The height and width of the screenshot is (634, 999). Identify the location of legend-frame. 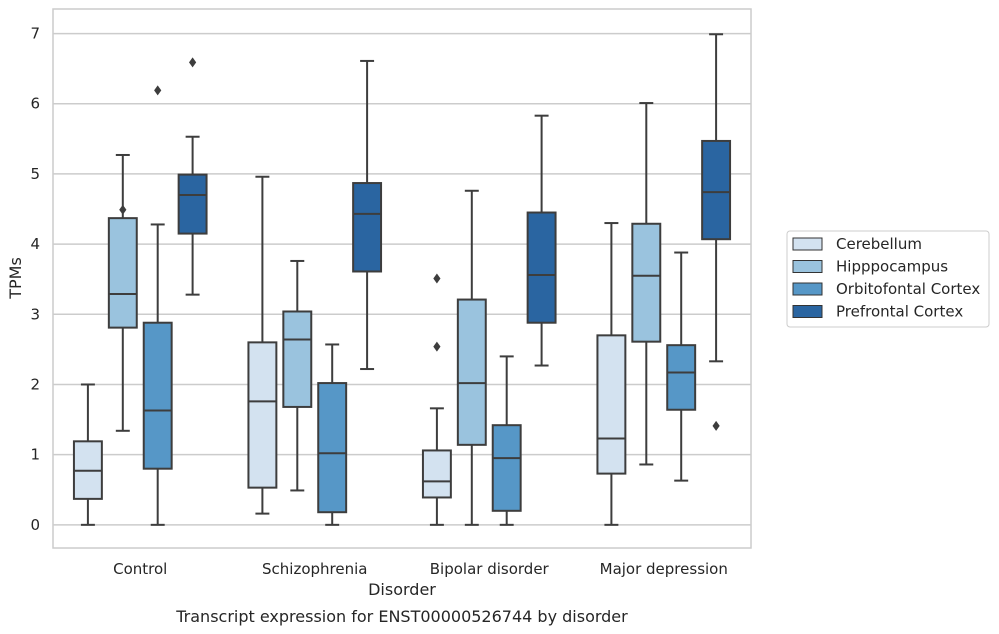
(888, 279).